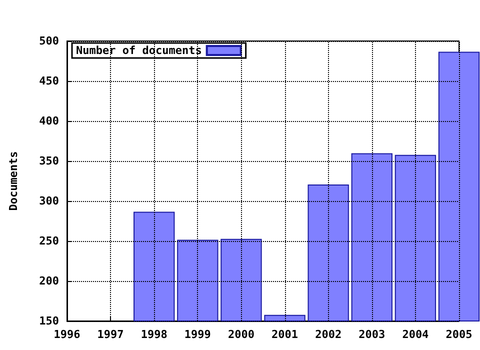 Image resolution: width=480 pixels, height=350 pixels. Describe the element at coordinates (13, 181) in the screenshot. I see `y-axis-title: Documents` at that location.